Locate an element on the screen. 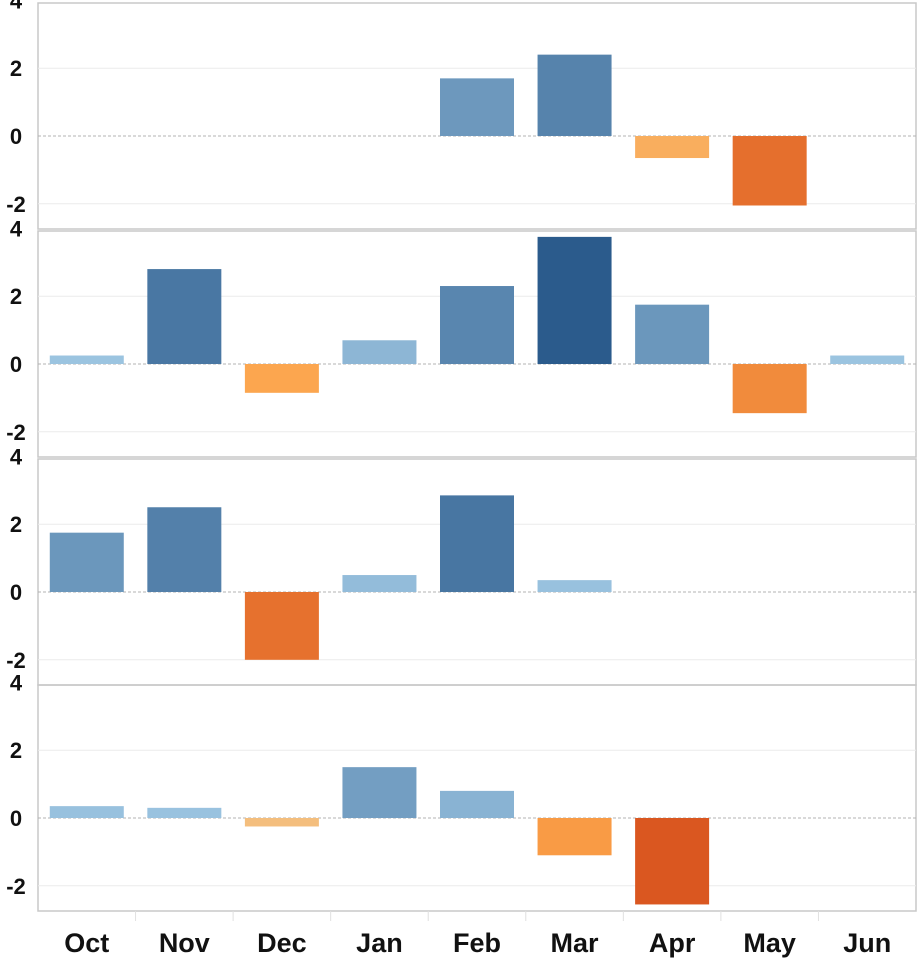  x-tick-label: Jan is located at coordinates (379, 943).